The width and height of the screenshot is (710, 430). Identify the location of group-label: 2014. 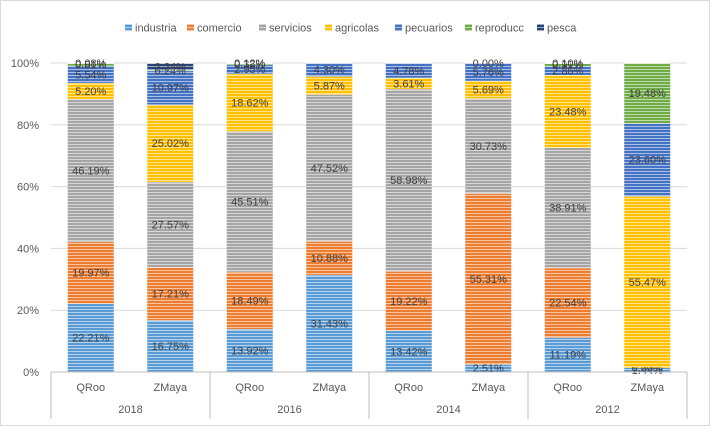
(448, 410).